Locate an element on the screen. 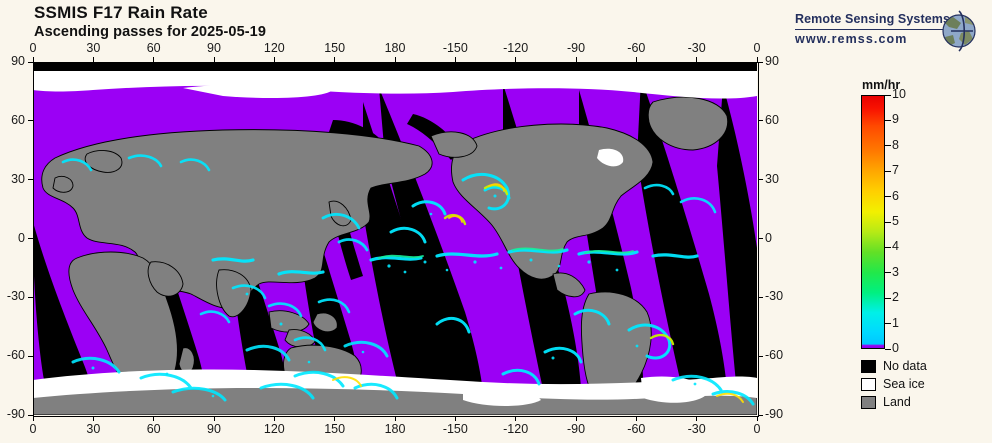 The width and height of the screenshot is (992, 443). colorbar-tick-label: 10 is located at coordinates (899, 94).